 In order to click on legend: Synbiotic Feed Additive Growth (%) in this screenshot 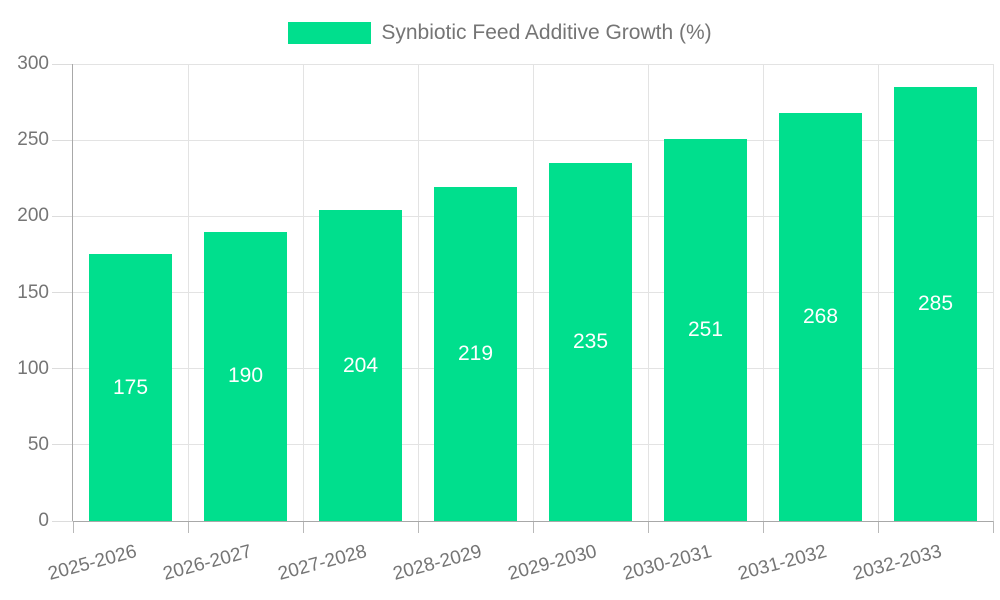, I will do `click(500, 33)`.